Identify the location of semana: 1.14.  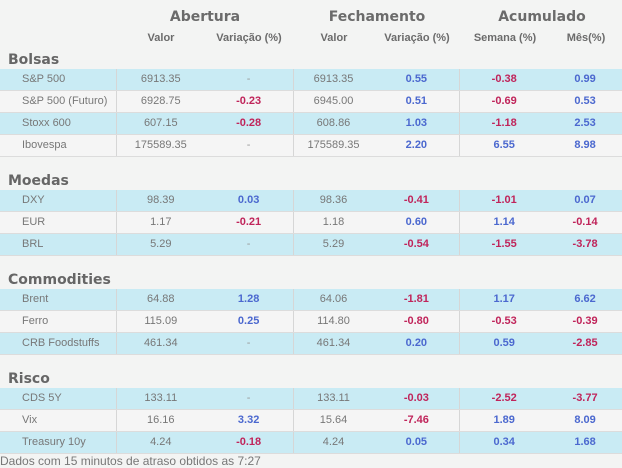
(504, 222).